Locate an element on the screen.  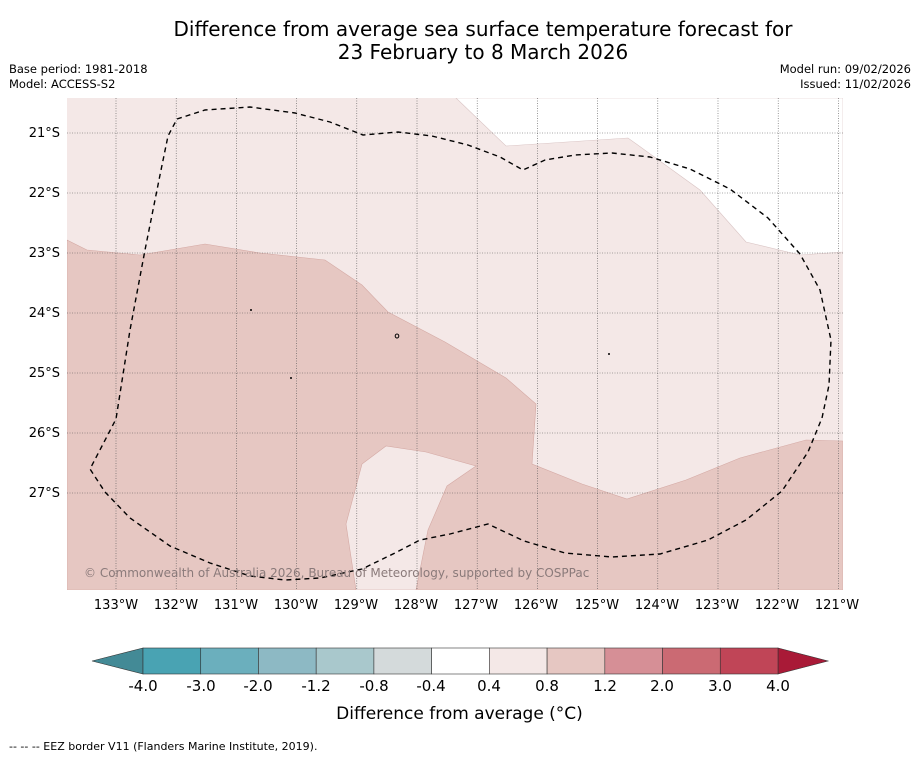
lon-label-125: 125°W is located at coordinates (597, 605).